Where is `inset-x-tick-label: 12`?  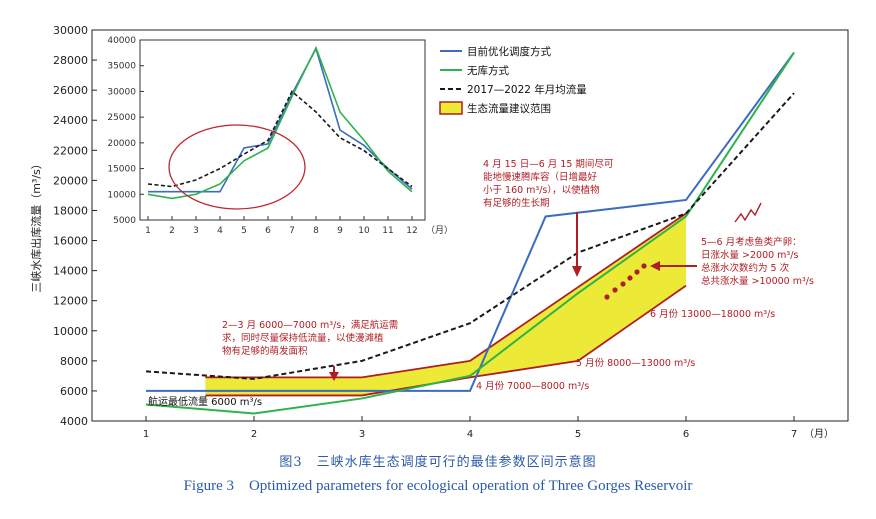
inset-x-tick-label: 12 is located at coordinates (411, 231).